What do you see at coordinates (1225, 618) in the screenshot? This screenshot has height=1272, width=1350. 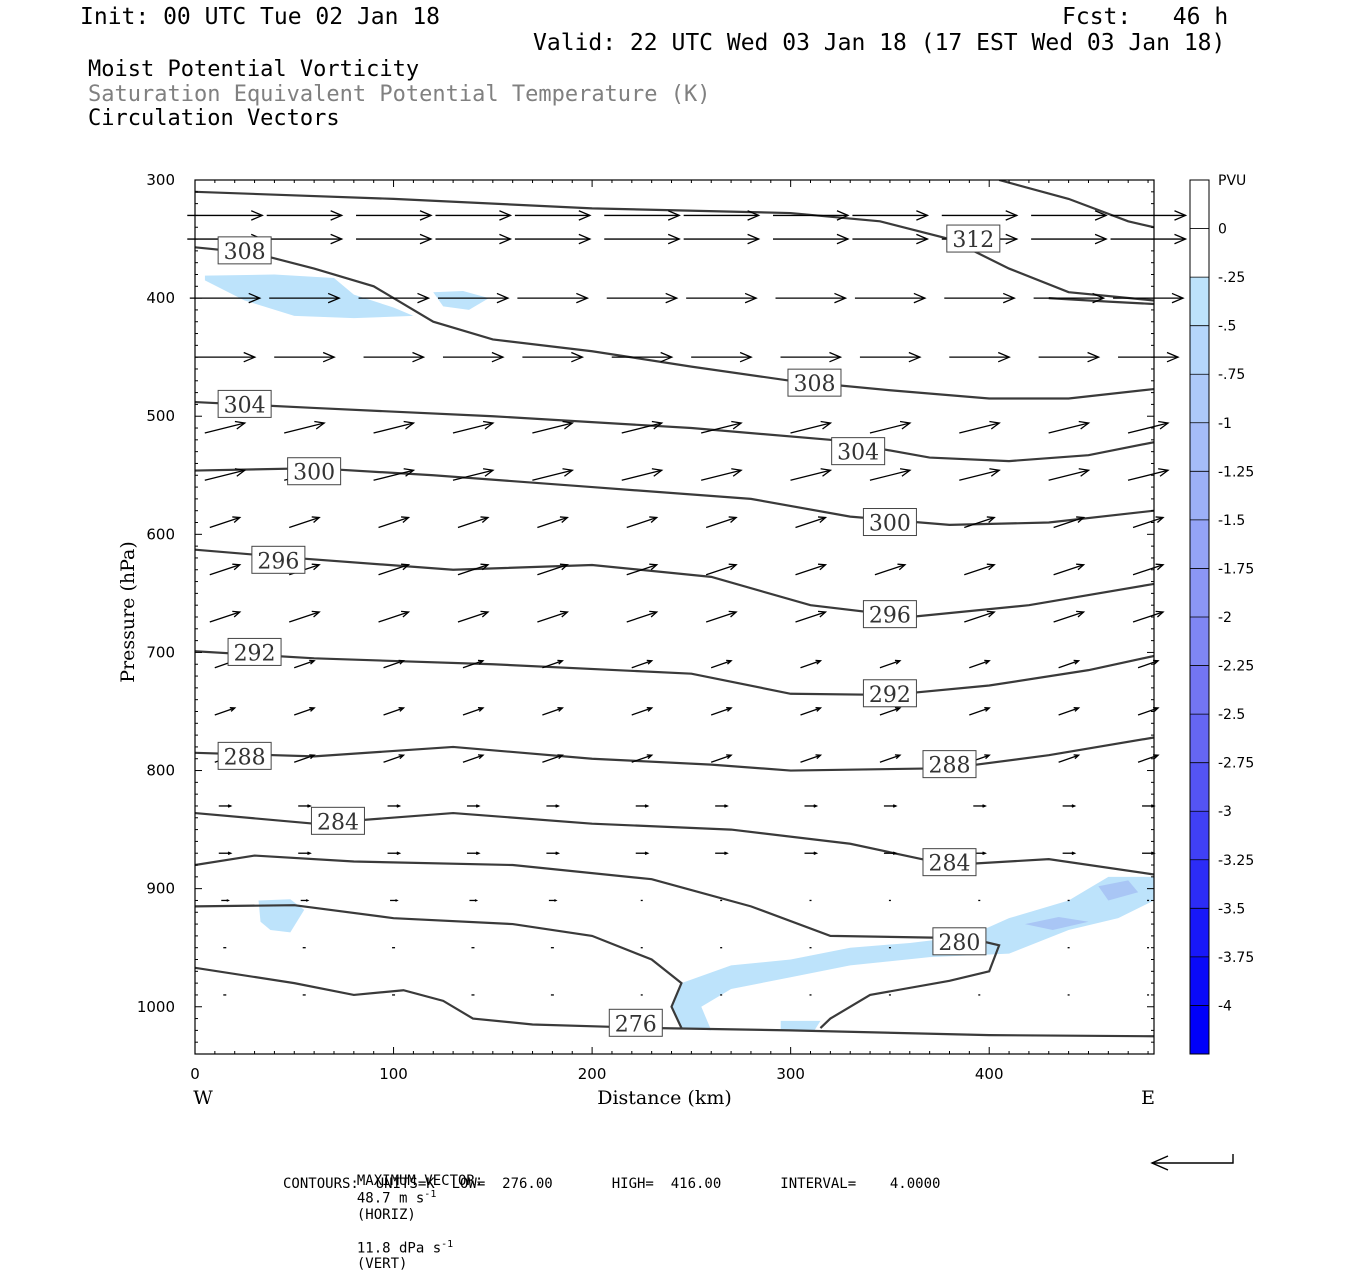 I see `colorbar-label: -2` at bounding box center [1225, 618].